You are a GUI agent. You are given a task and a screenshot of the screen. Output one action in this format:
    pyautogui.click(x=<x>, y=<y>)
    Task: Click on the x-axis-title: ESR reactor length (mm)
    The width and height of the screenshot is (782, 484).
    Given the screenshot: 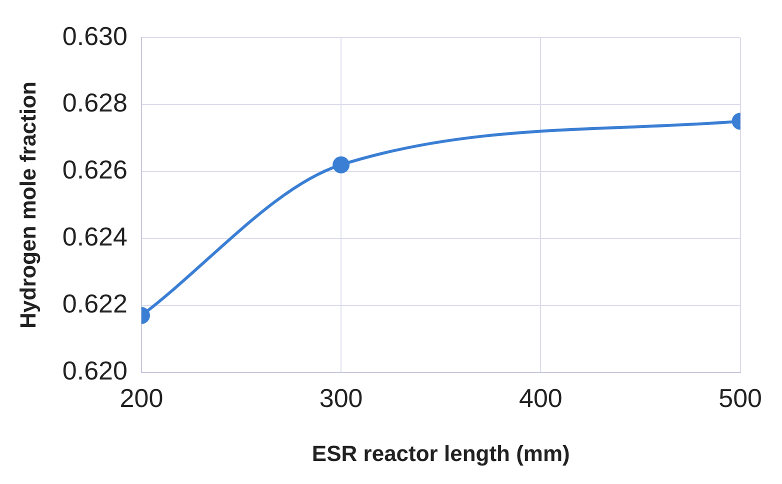 What is the action you would take?
    pyautogui.click(x=441, y=453)
    